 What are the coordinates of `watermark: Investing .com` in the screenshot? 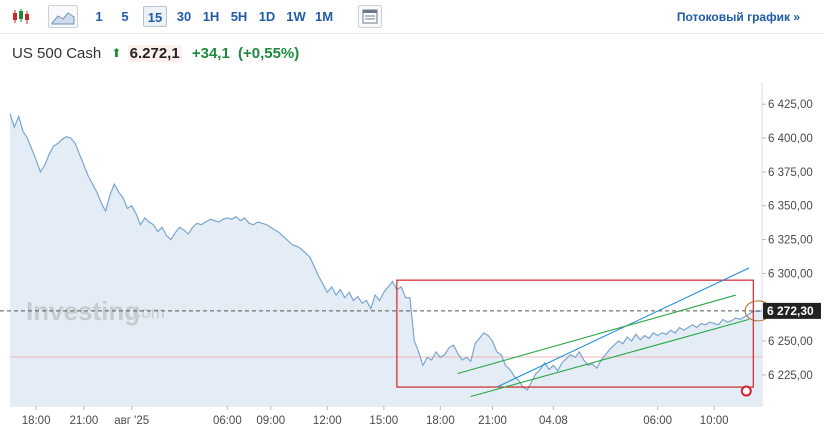 It's located at (95, 311).